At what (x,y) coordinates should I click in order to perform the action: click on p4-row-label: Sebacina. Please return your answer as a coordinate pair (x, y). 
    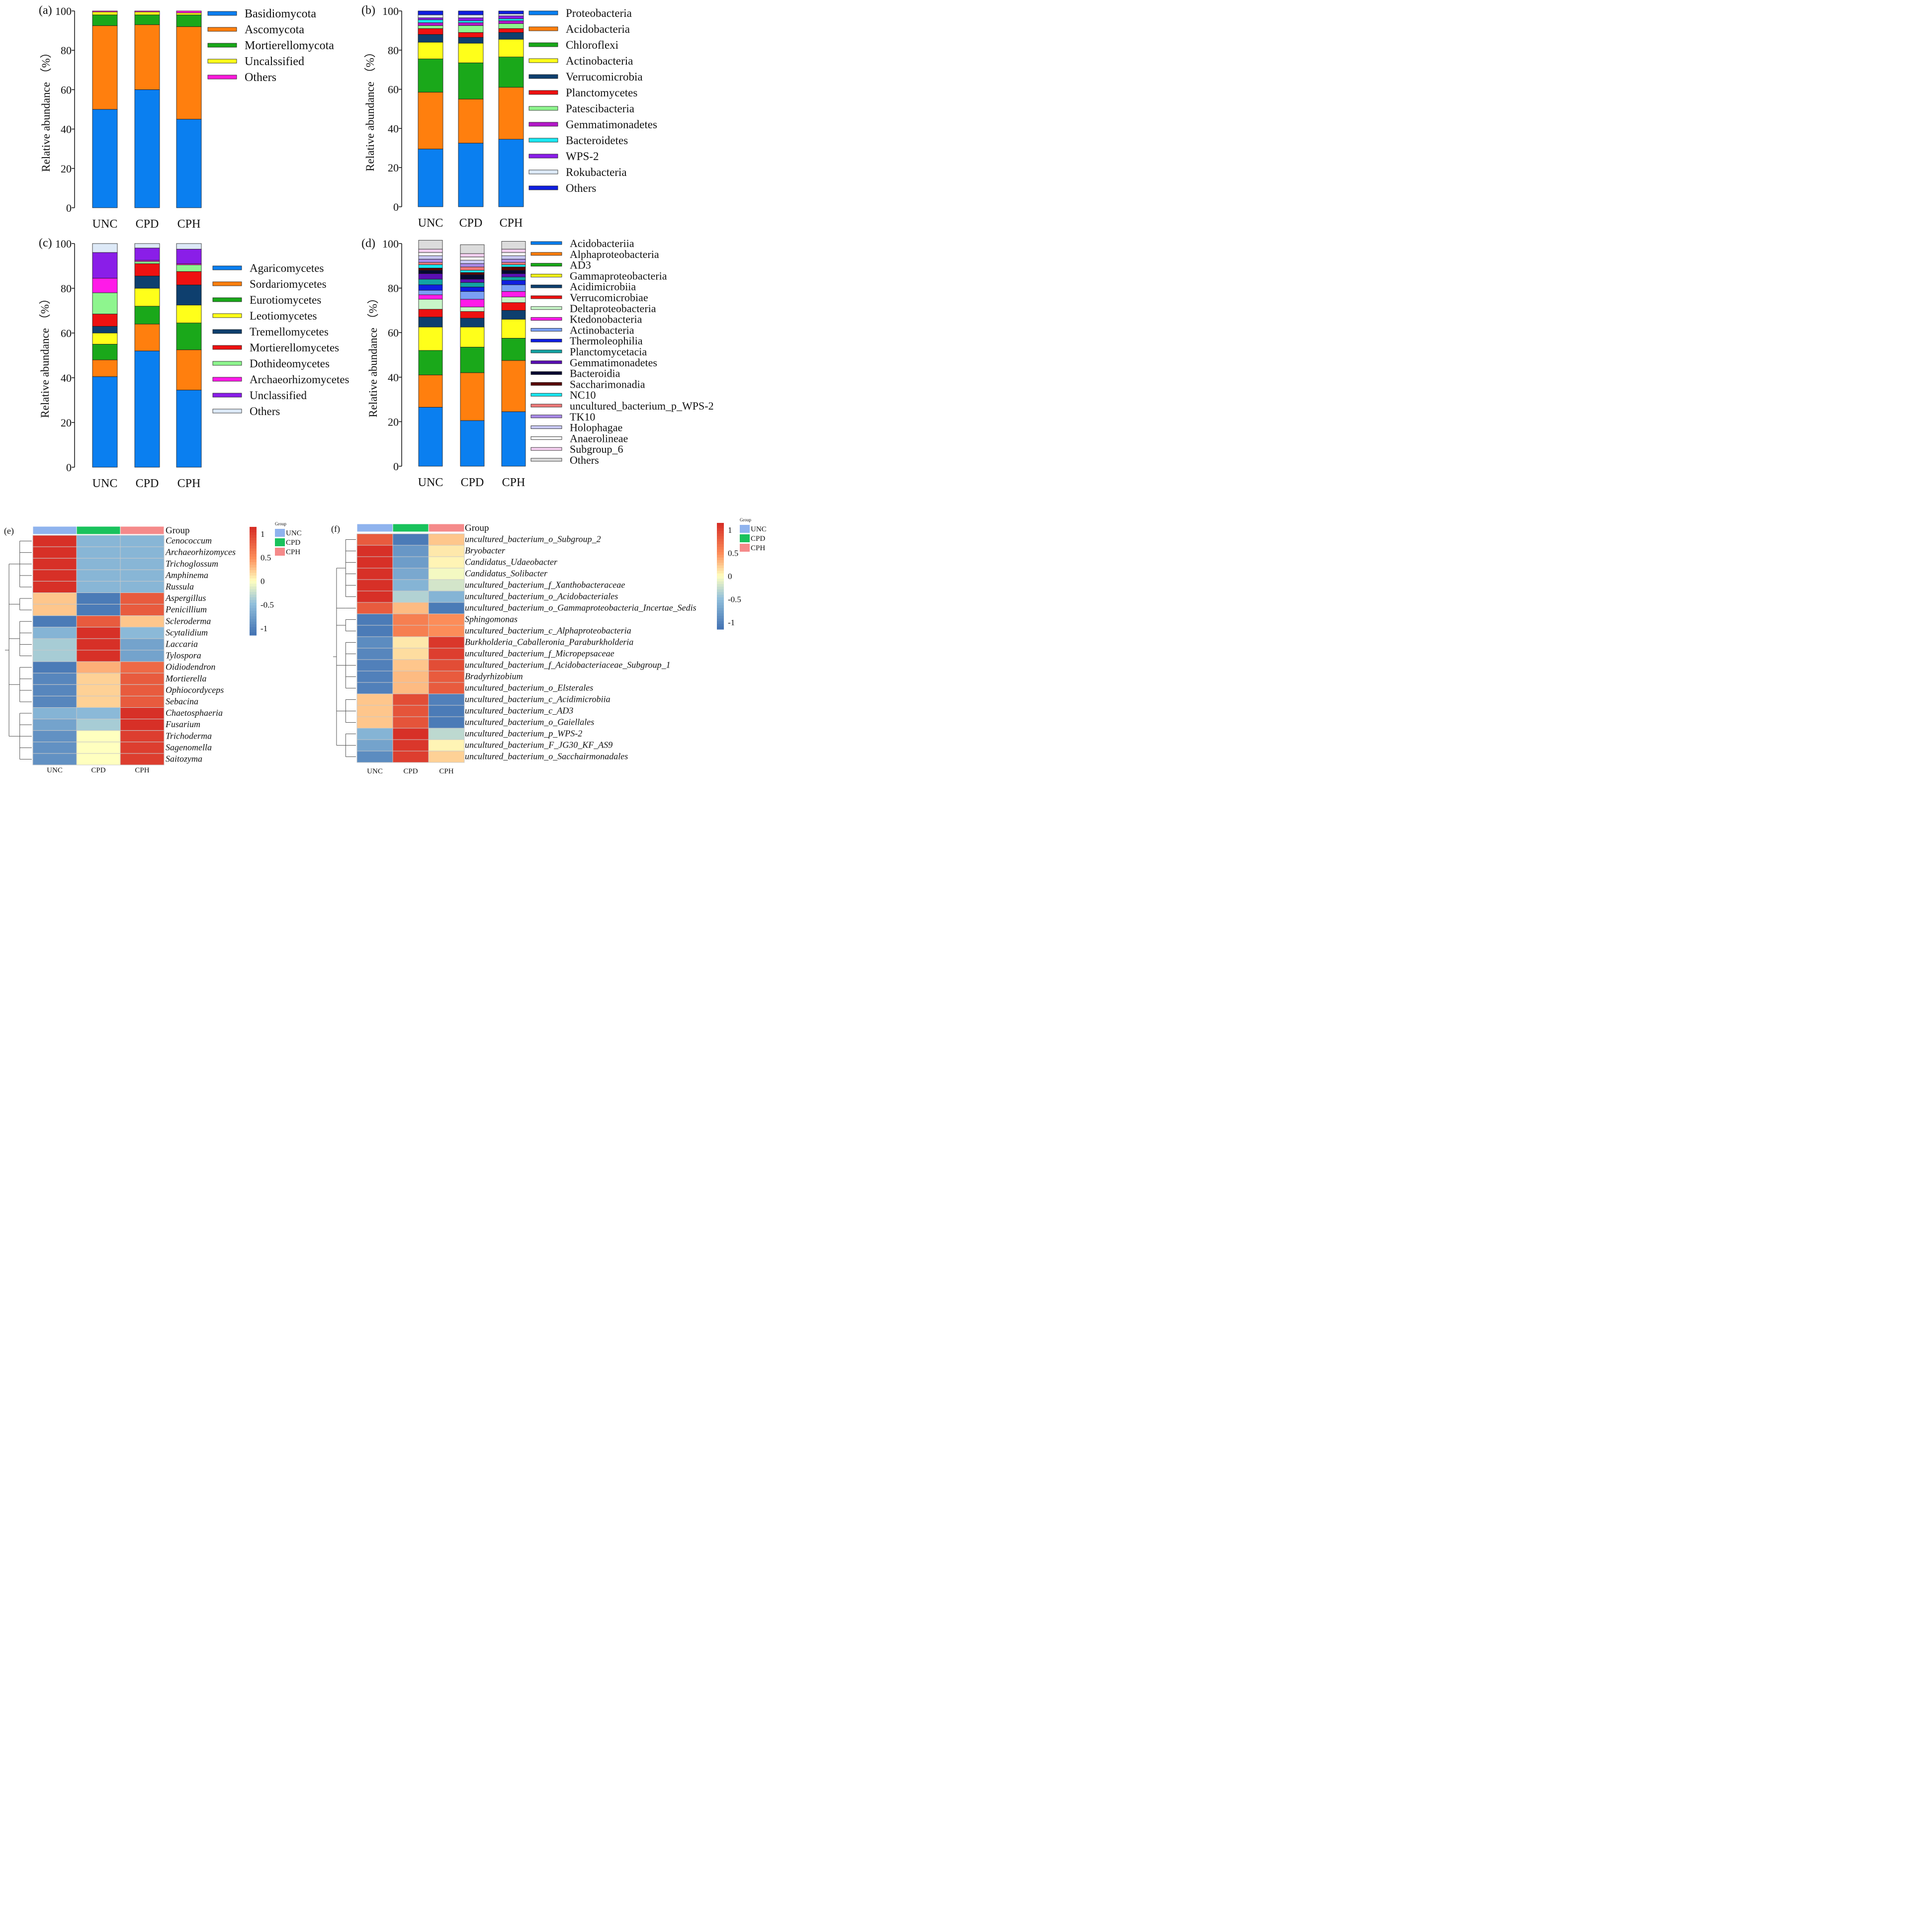
    Looking at the image, I should click on (182, 701).